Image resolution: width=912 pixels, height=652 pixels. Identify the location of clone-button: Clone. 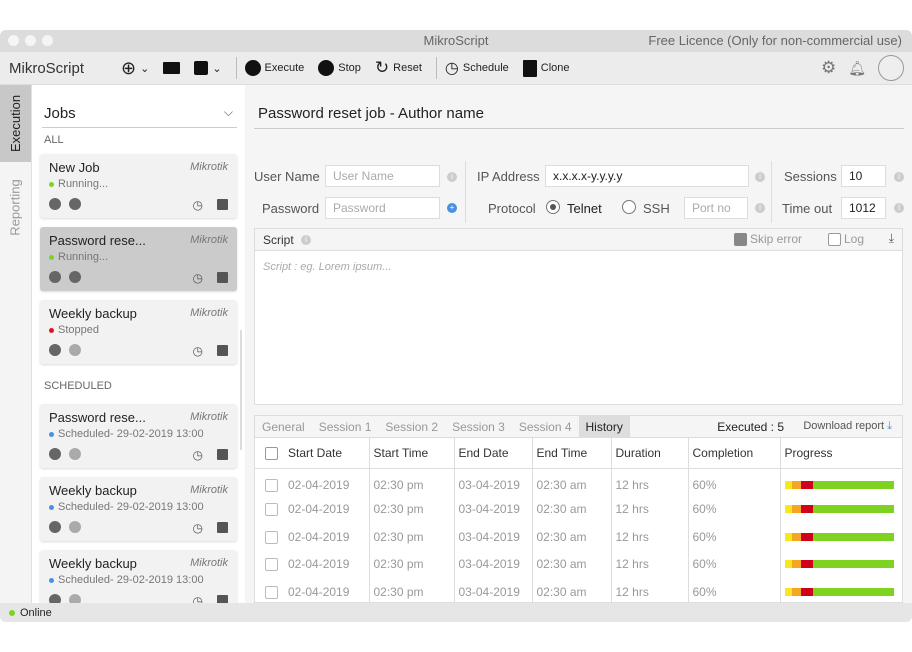
(546, 68).